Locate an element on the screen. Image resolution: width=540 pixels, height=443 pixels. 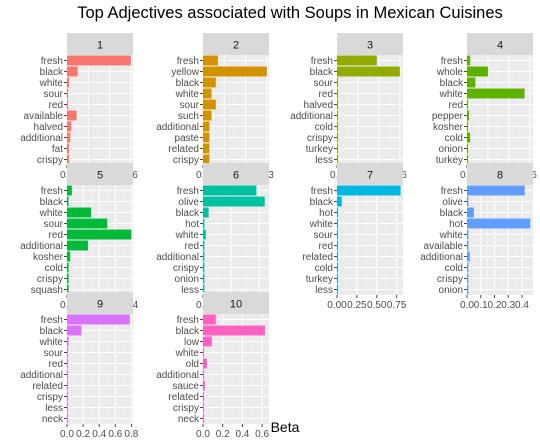
x-tick-label: 0.8 is located at coordinates (131, 434).